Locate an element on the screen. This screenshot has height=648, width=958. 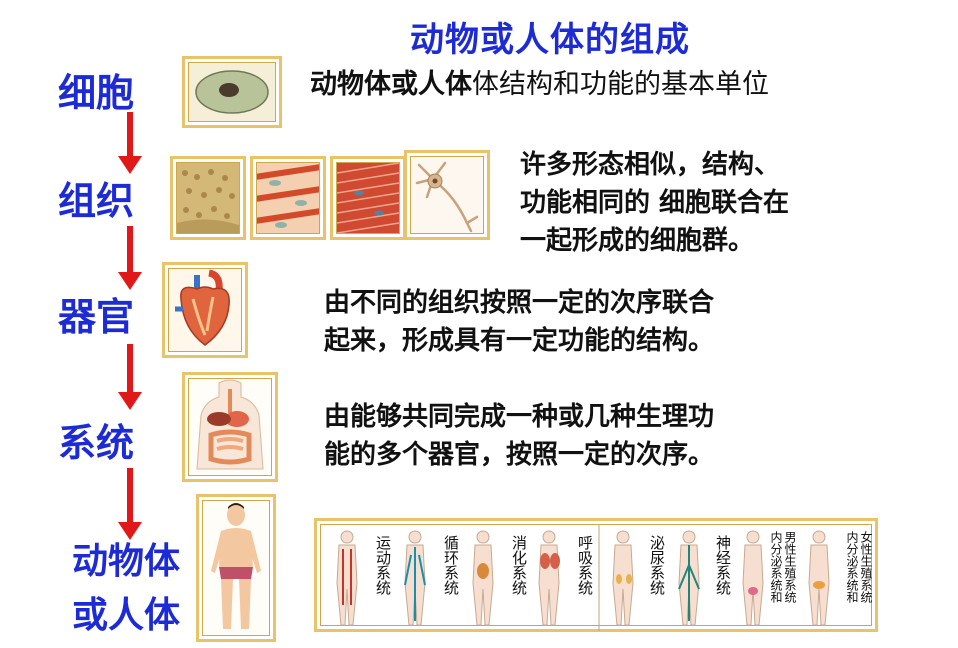
epithelial-tissue-image is located at coordinates (208, 198).